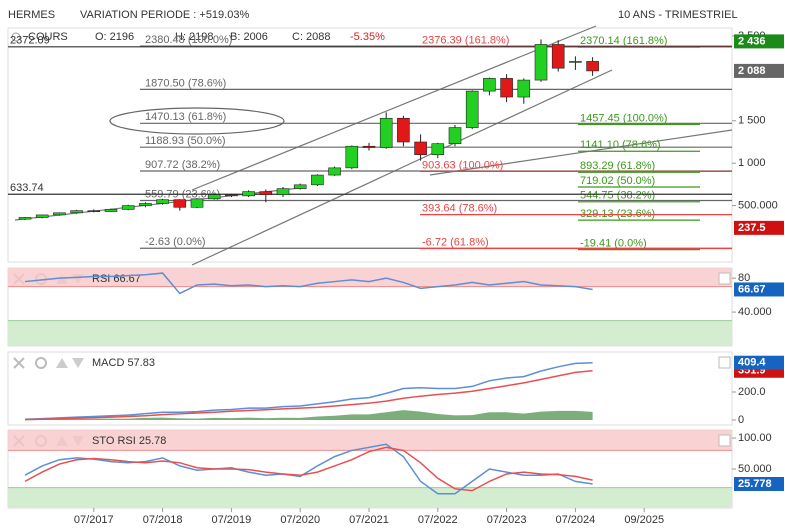 The width and height of the screenshot is (785, 530). Describe the element at coordinates (459, 209) in the screenshot. I see `fib-label: 393.64 (78.6%)` at that location.